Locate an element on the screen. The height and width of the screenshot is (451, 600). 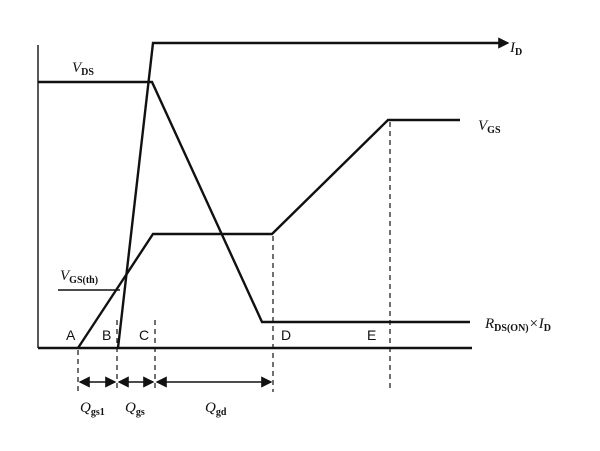
qgs-label: Qgs is located at coordinates (135, 409).